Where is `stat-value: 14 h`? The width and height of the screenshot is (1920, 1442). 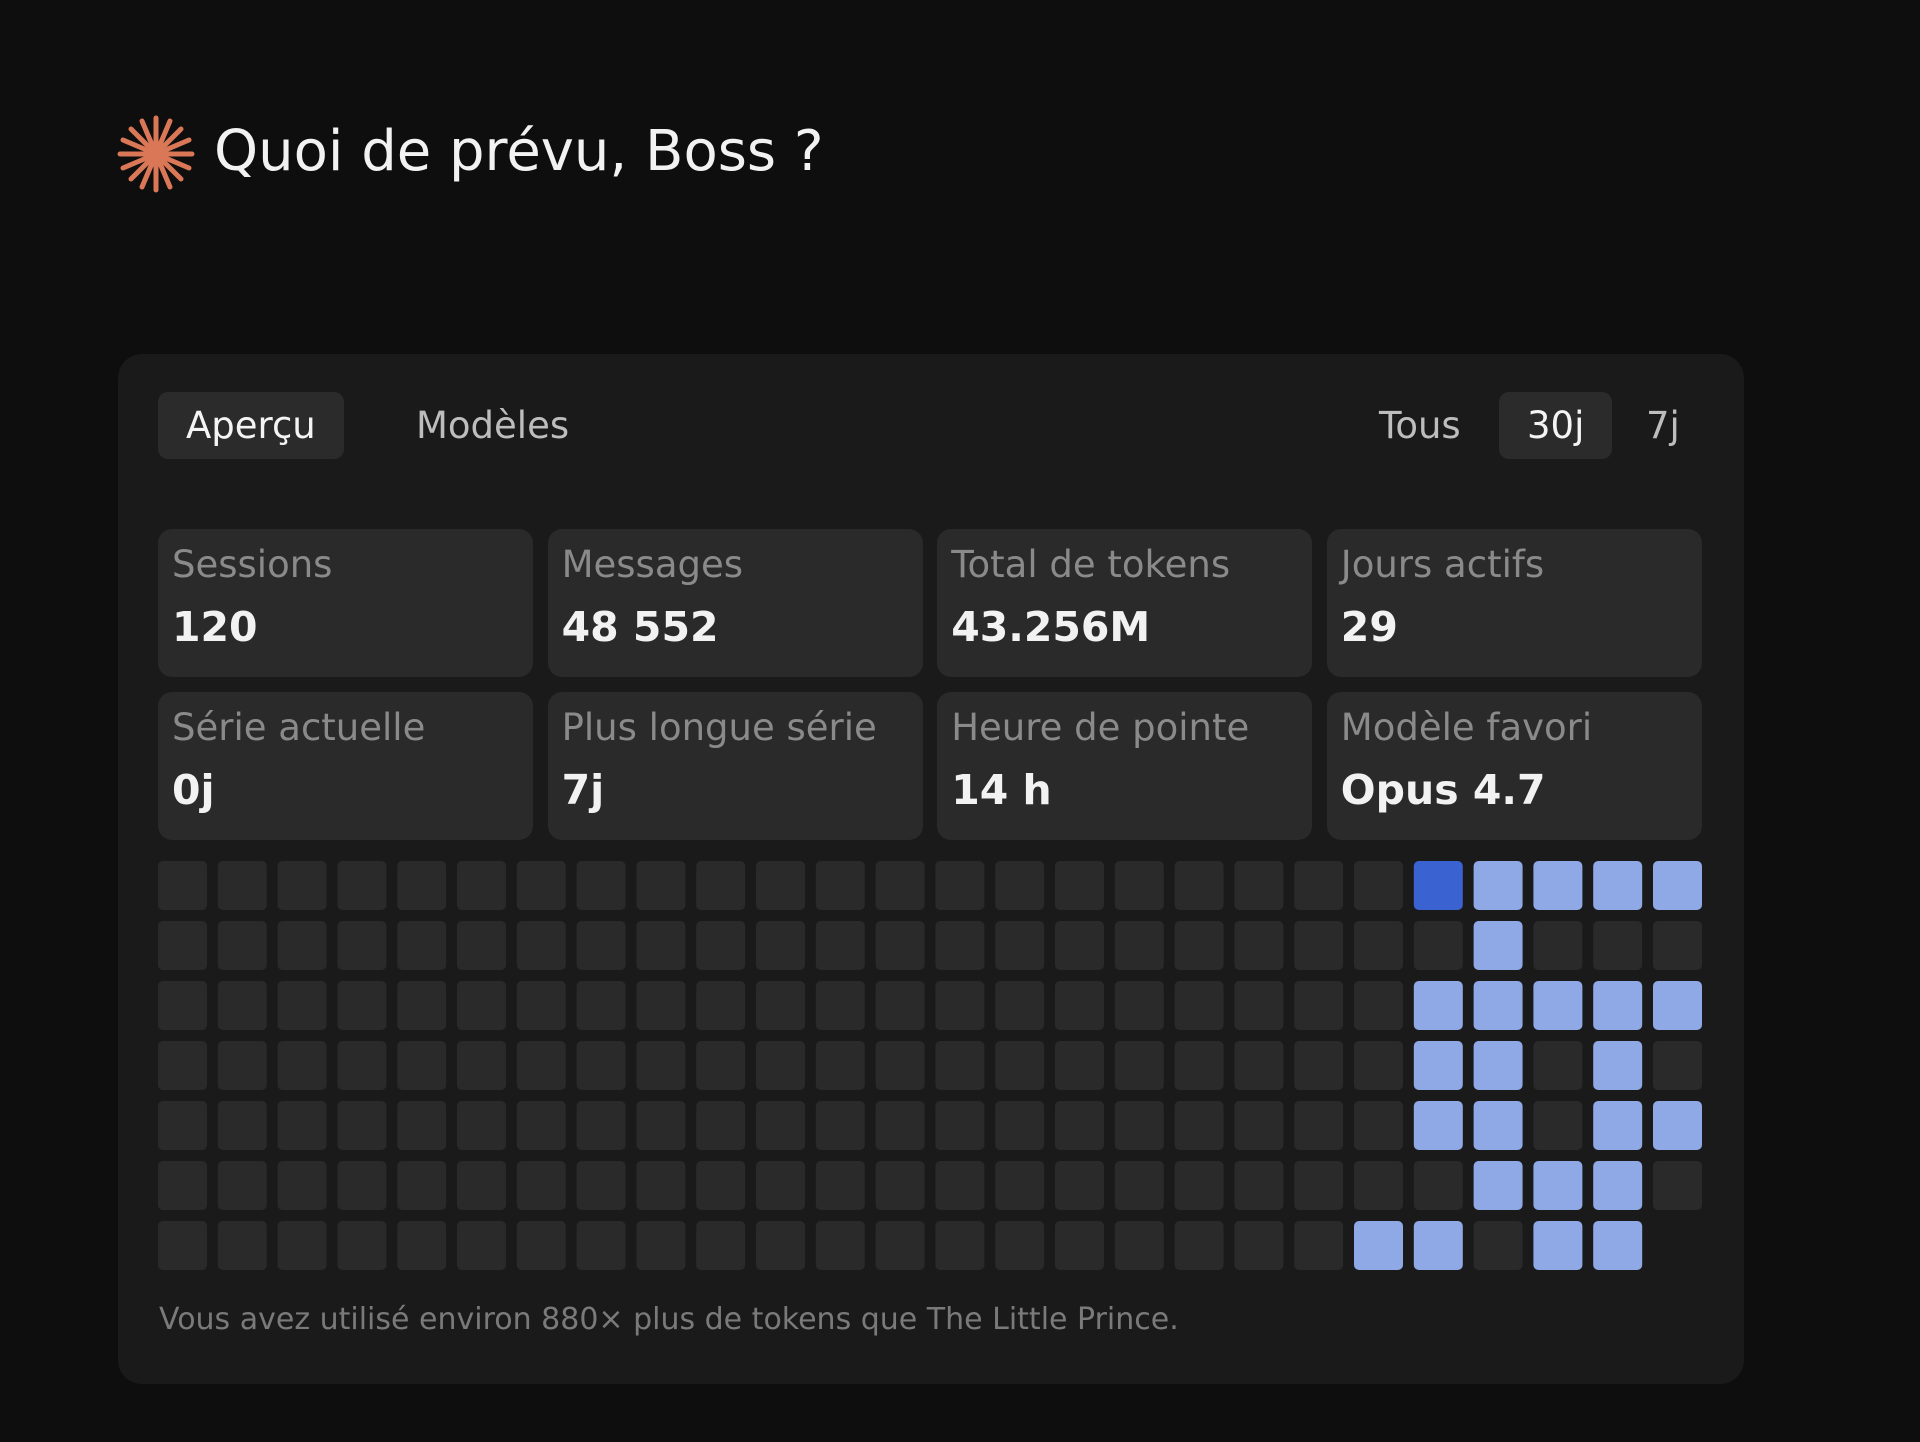
stat-value: 14 h is located at coordinates (1001, 790).